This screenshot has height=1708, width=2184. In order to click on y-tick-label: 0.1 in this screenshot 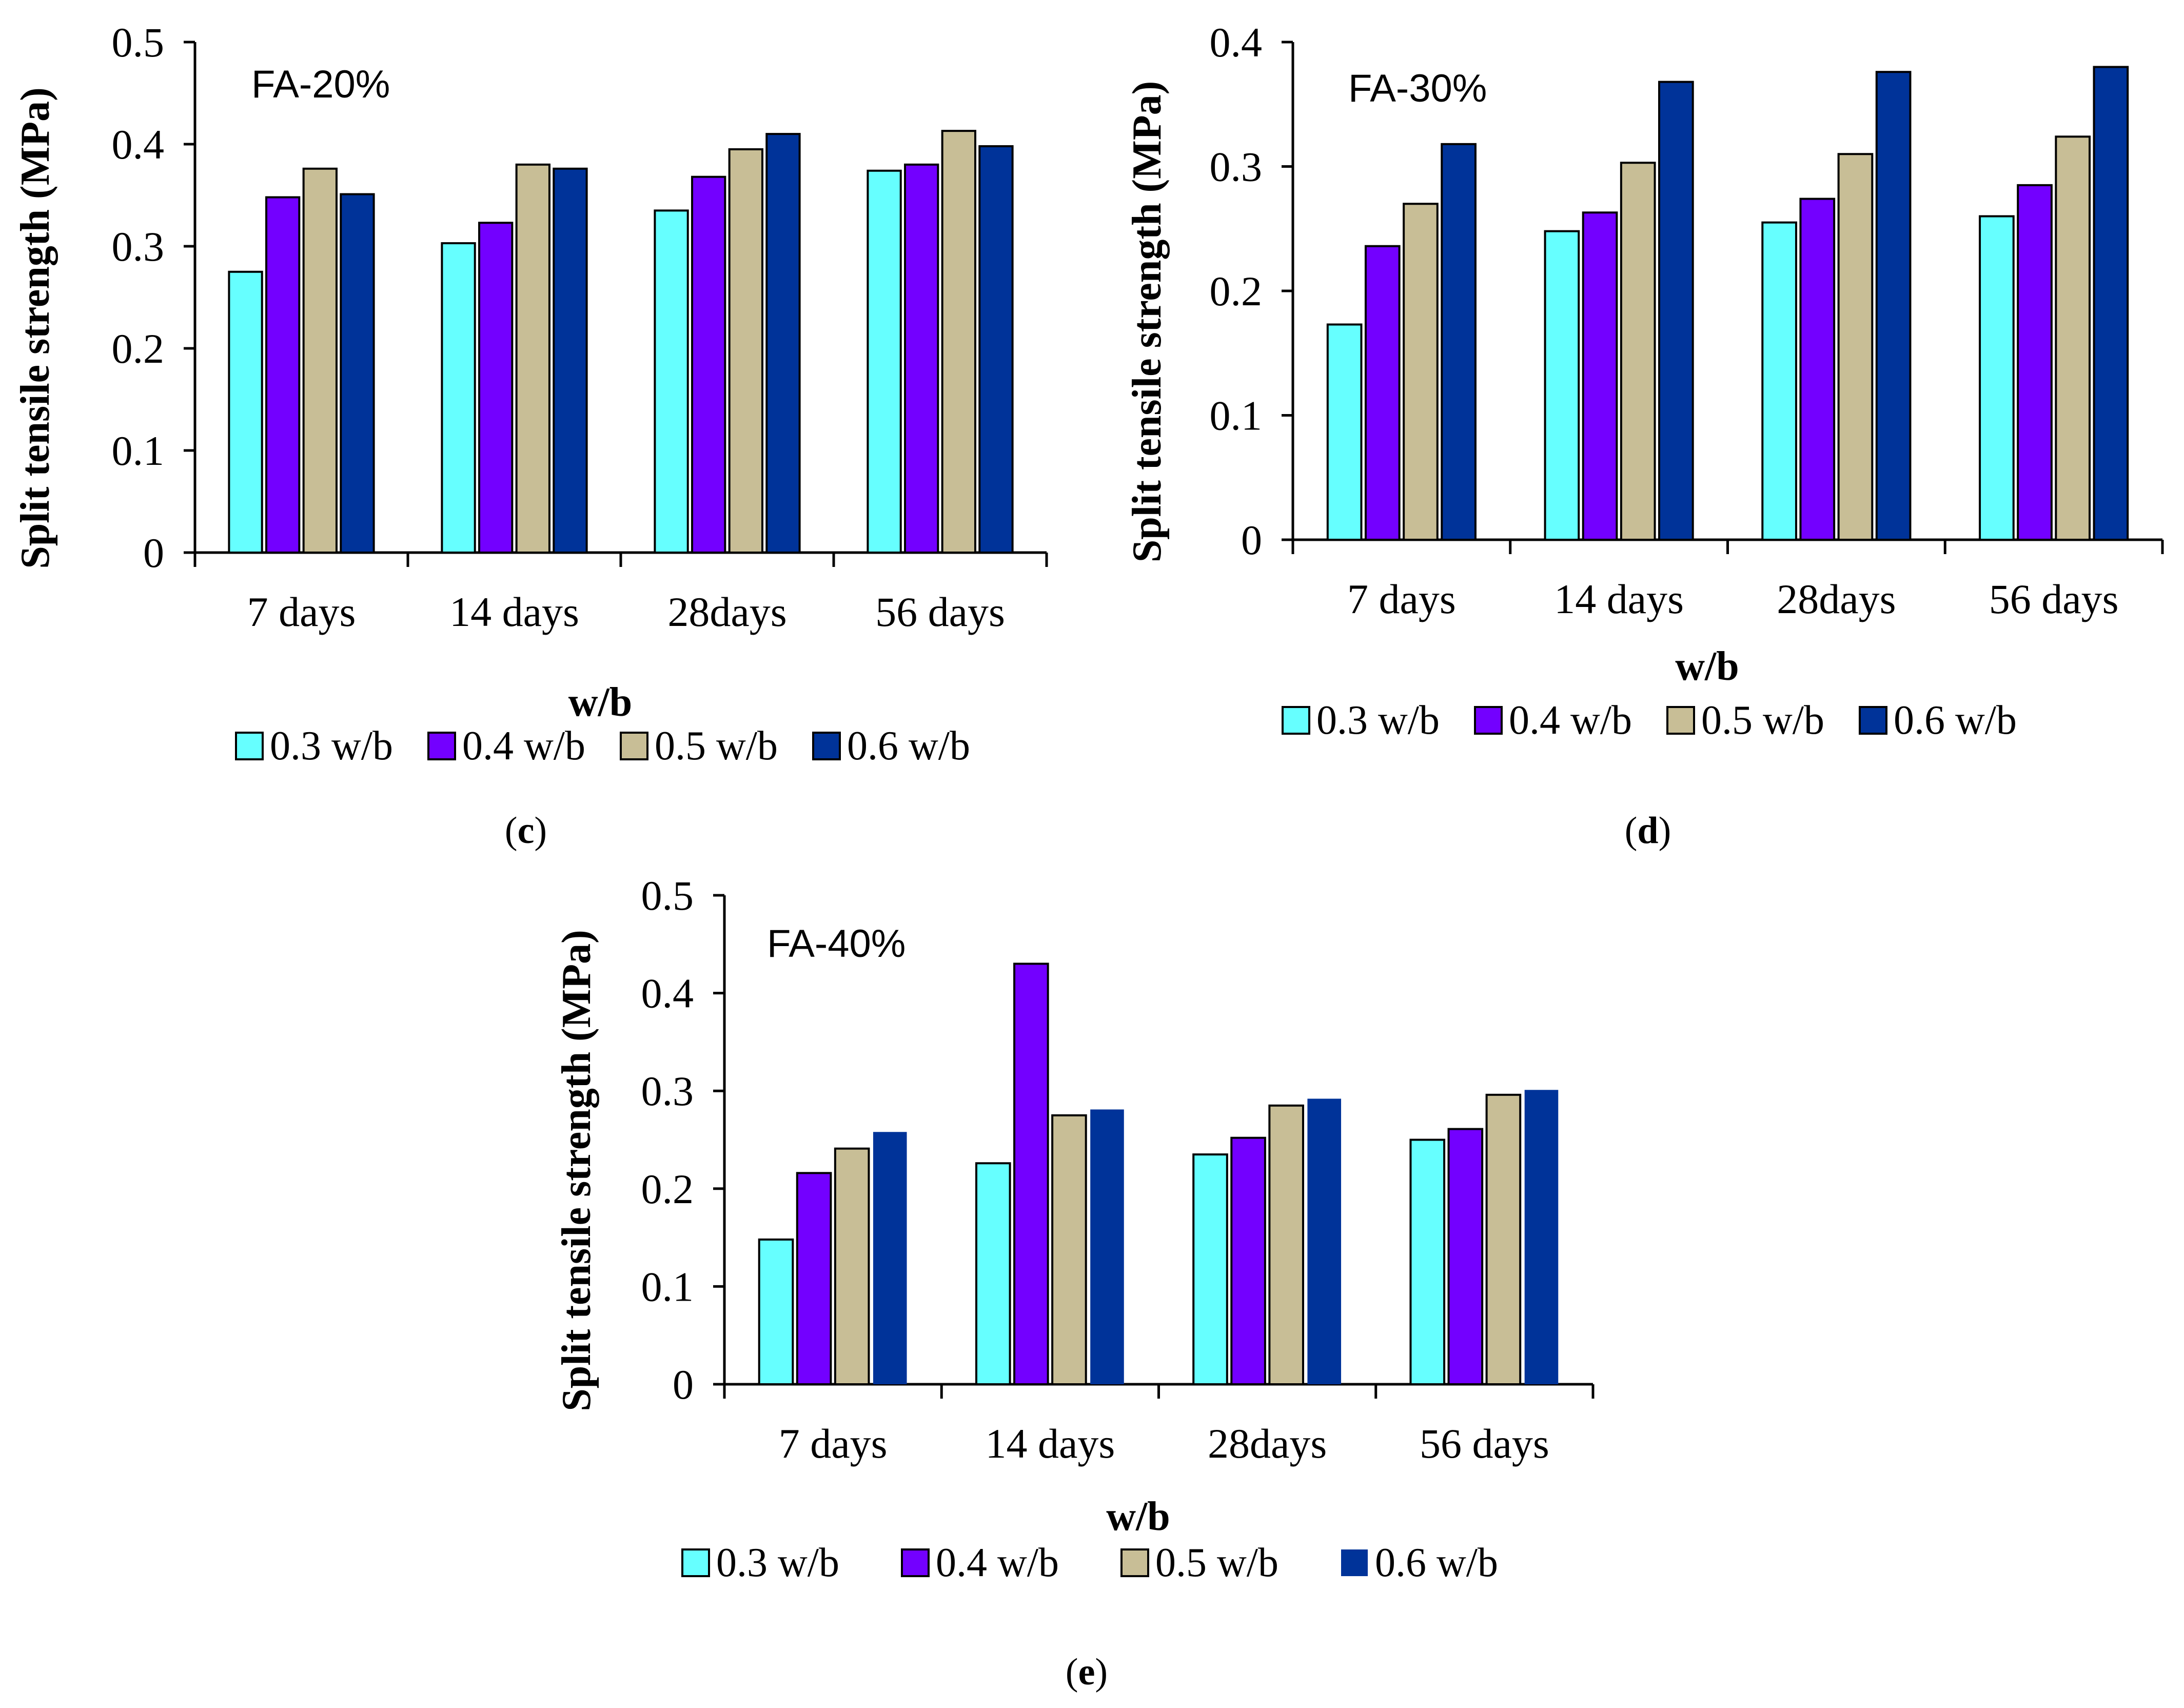, I will do `click(667, 1287)`.